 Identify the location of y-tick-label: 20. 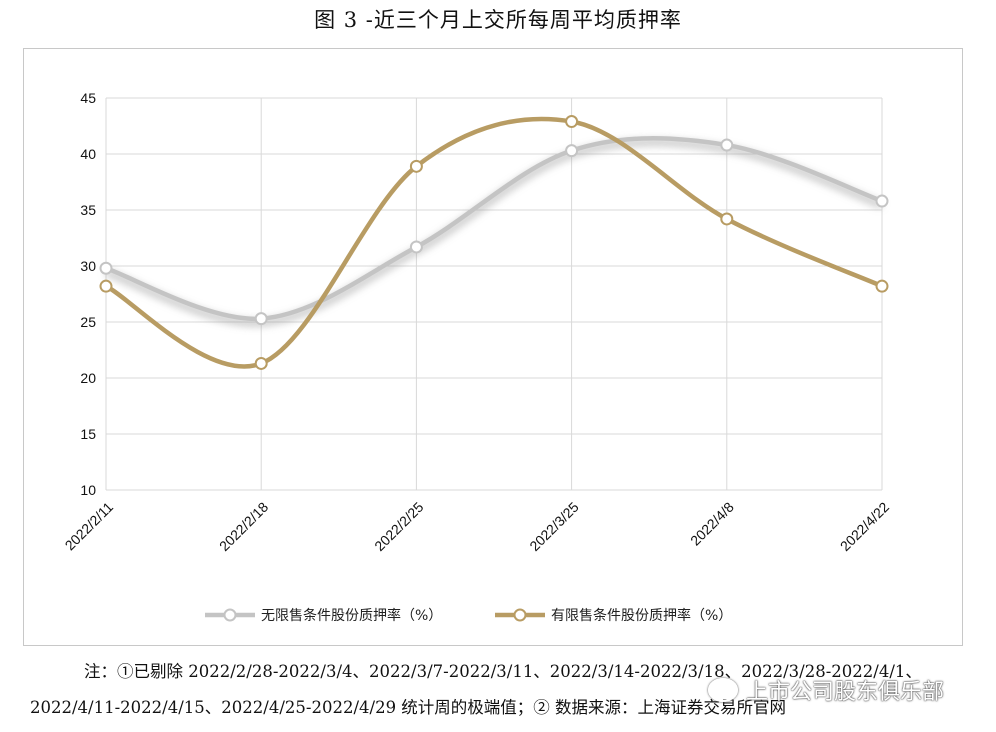
(88, 378).